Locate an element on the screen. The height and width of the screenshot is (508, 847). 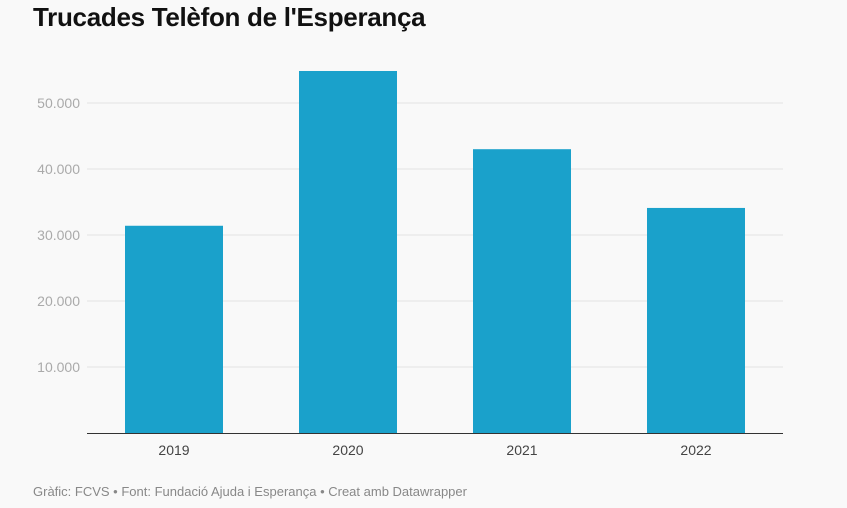
y-tick-label: 30.000 is located at coordinates (58, 235).